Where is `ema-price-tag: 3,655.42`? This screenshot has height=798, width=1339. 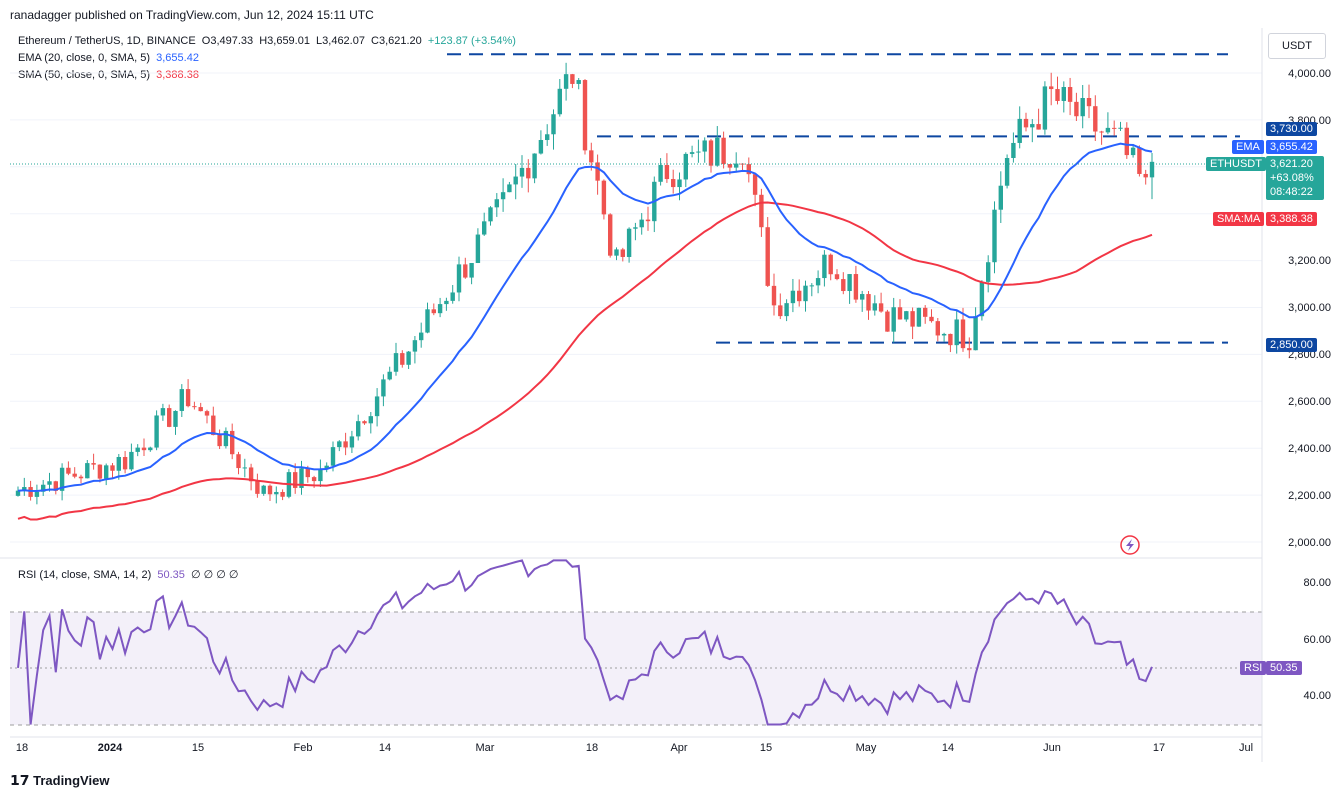 ema-price-tag: 3,655.42 is located at coordinates (1291, 147).